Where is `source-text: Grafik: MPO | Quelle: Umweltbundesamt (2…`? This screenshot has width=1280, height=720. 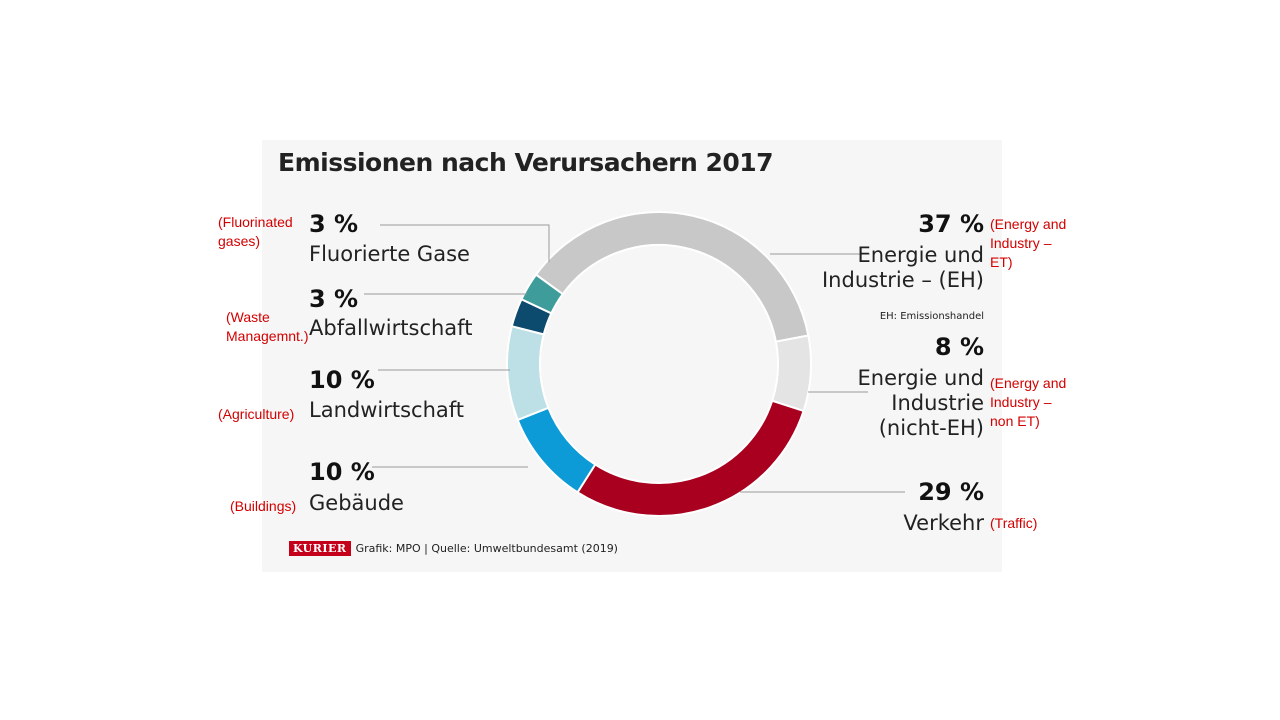
source-text: Grafik: MPO | Quelle: Umweltbundesamt (2… is located at coordinates (486, 548).